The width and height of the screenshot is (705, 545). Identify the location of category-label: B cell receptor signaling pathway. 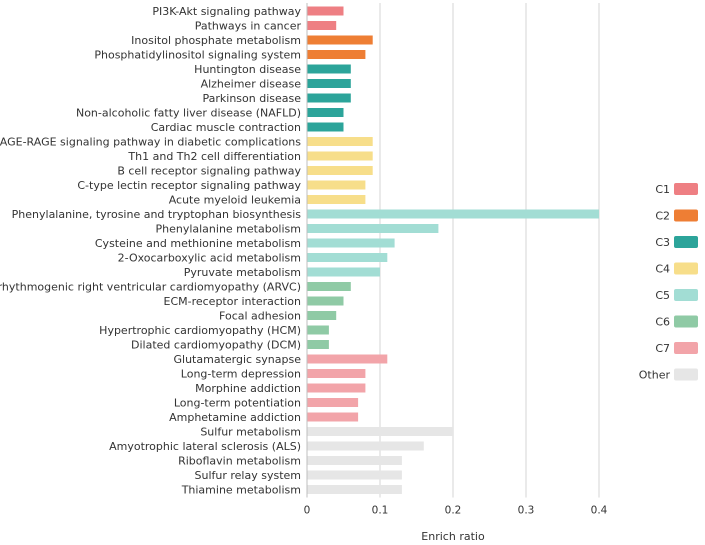
(209, 171).